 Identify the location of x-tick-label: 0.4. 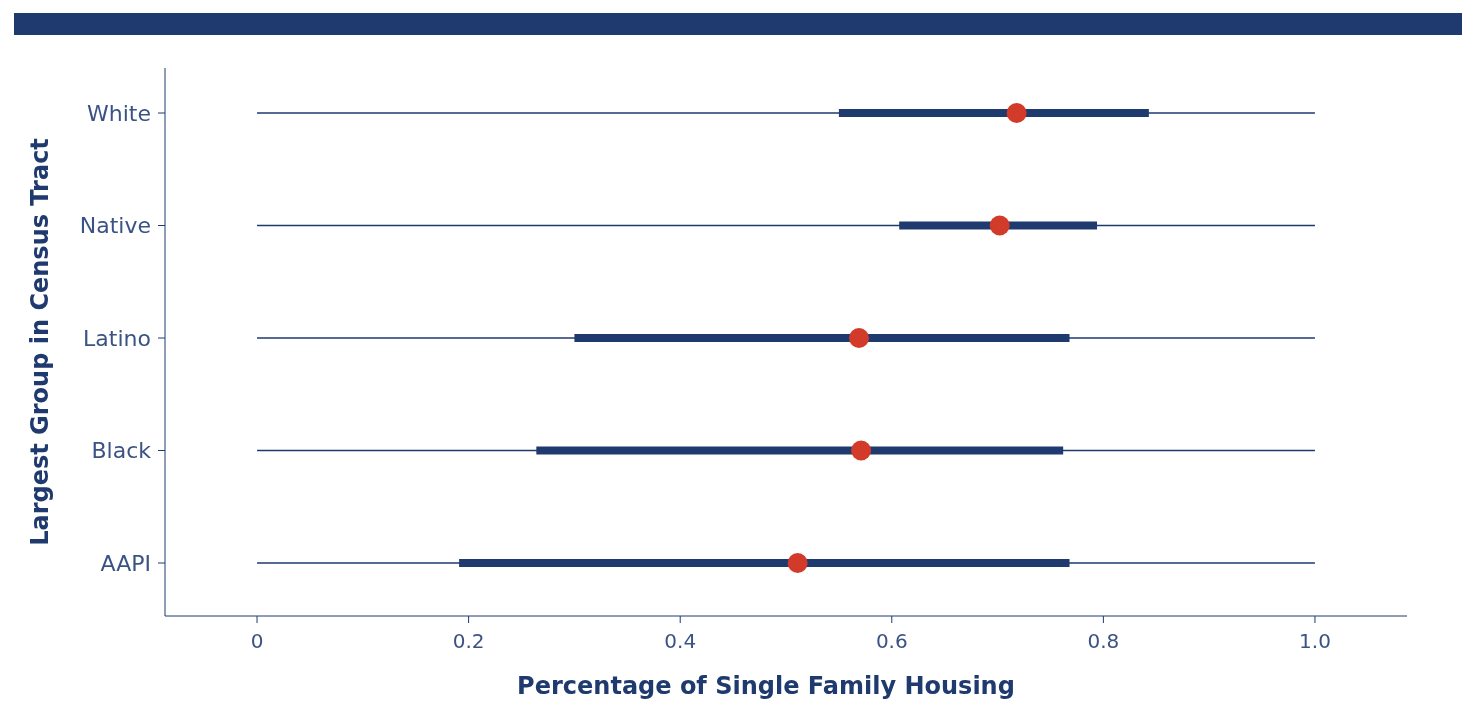
(680, 641).